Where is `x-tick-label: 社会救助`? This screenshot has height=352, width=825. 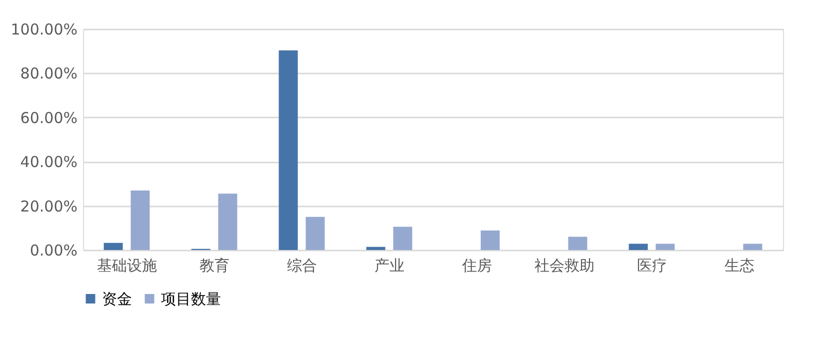 x-tick-label: 社会救助 is located at coordinates (564, 265).